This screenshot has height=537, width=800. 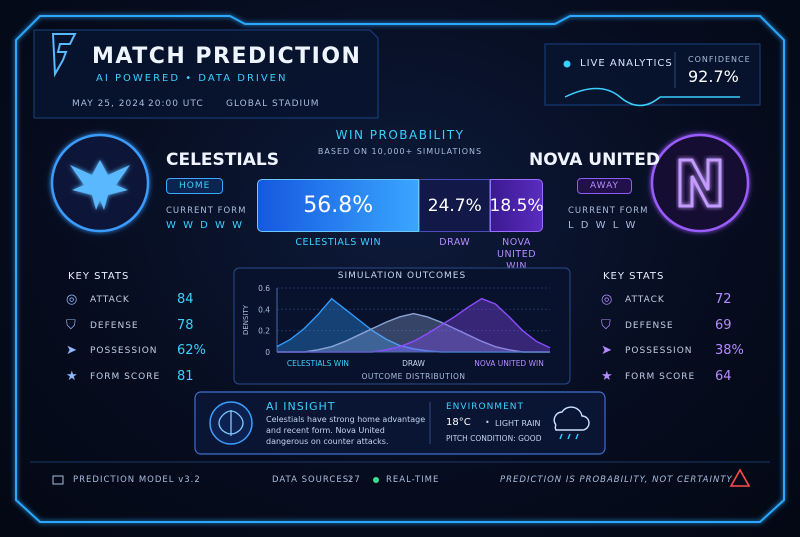 I want to click on chart-title: SIMULATION OUTCOMES, so click(x=402, y=276).